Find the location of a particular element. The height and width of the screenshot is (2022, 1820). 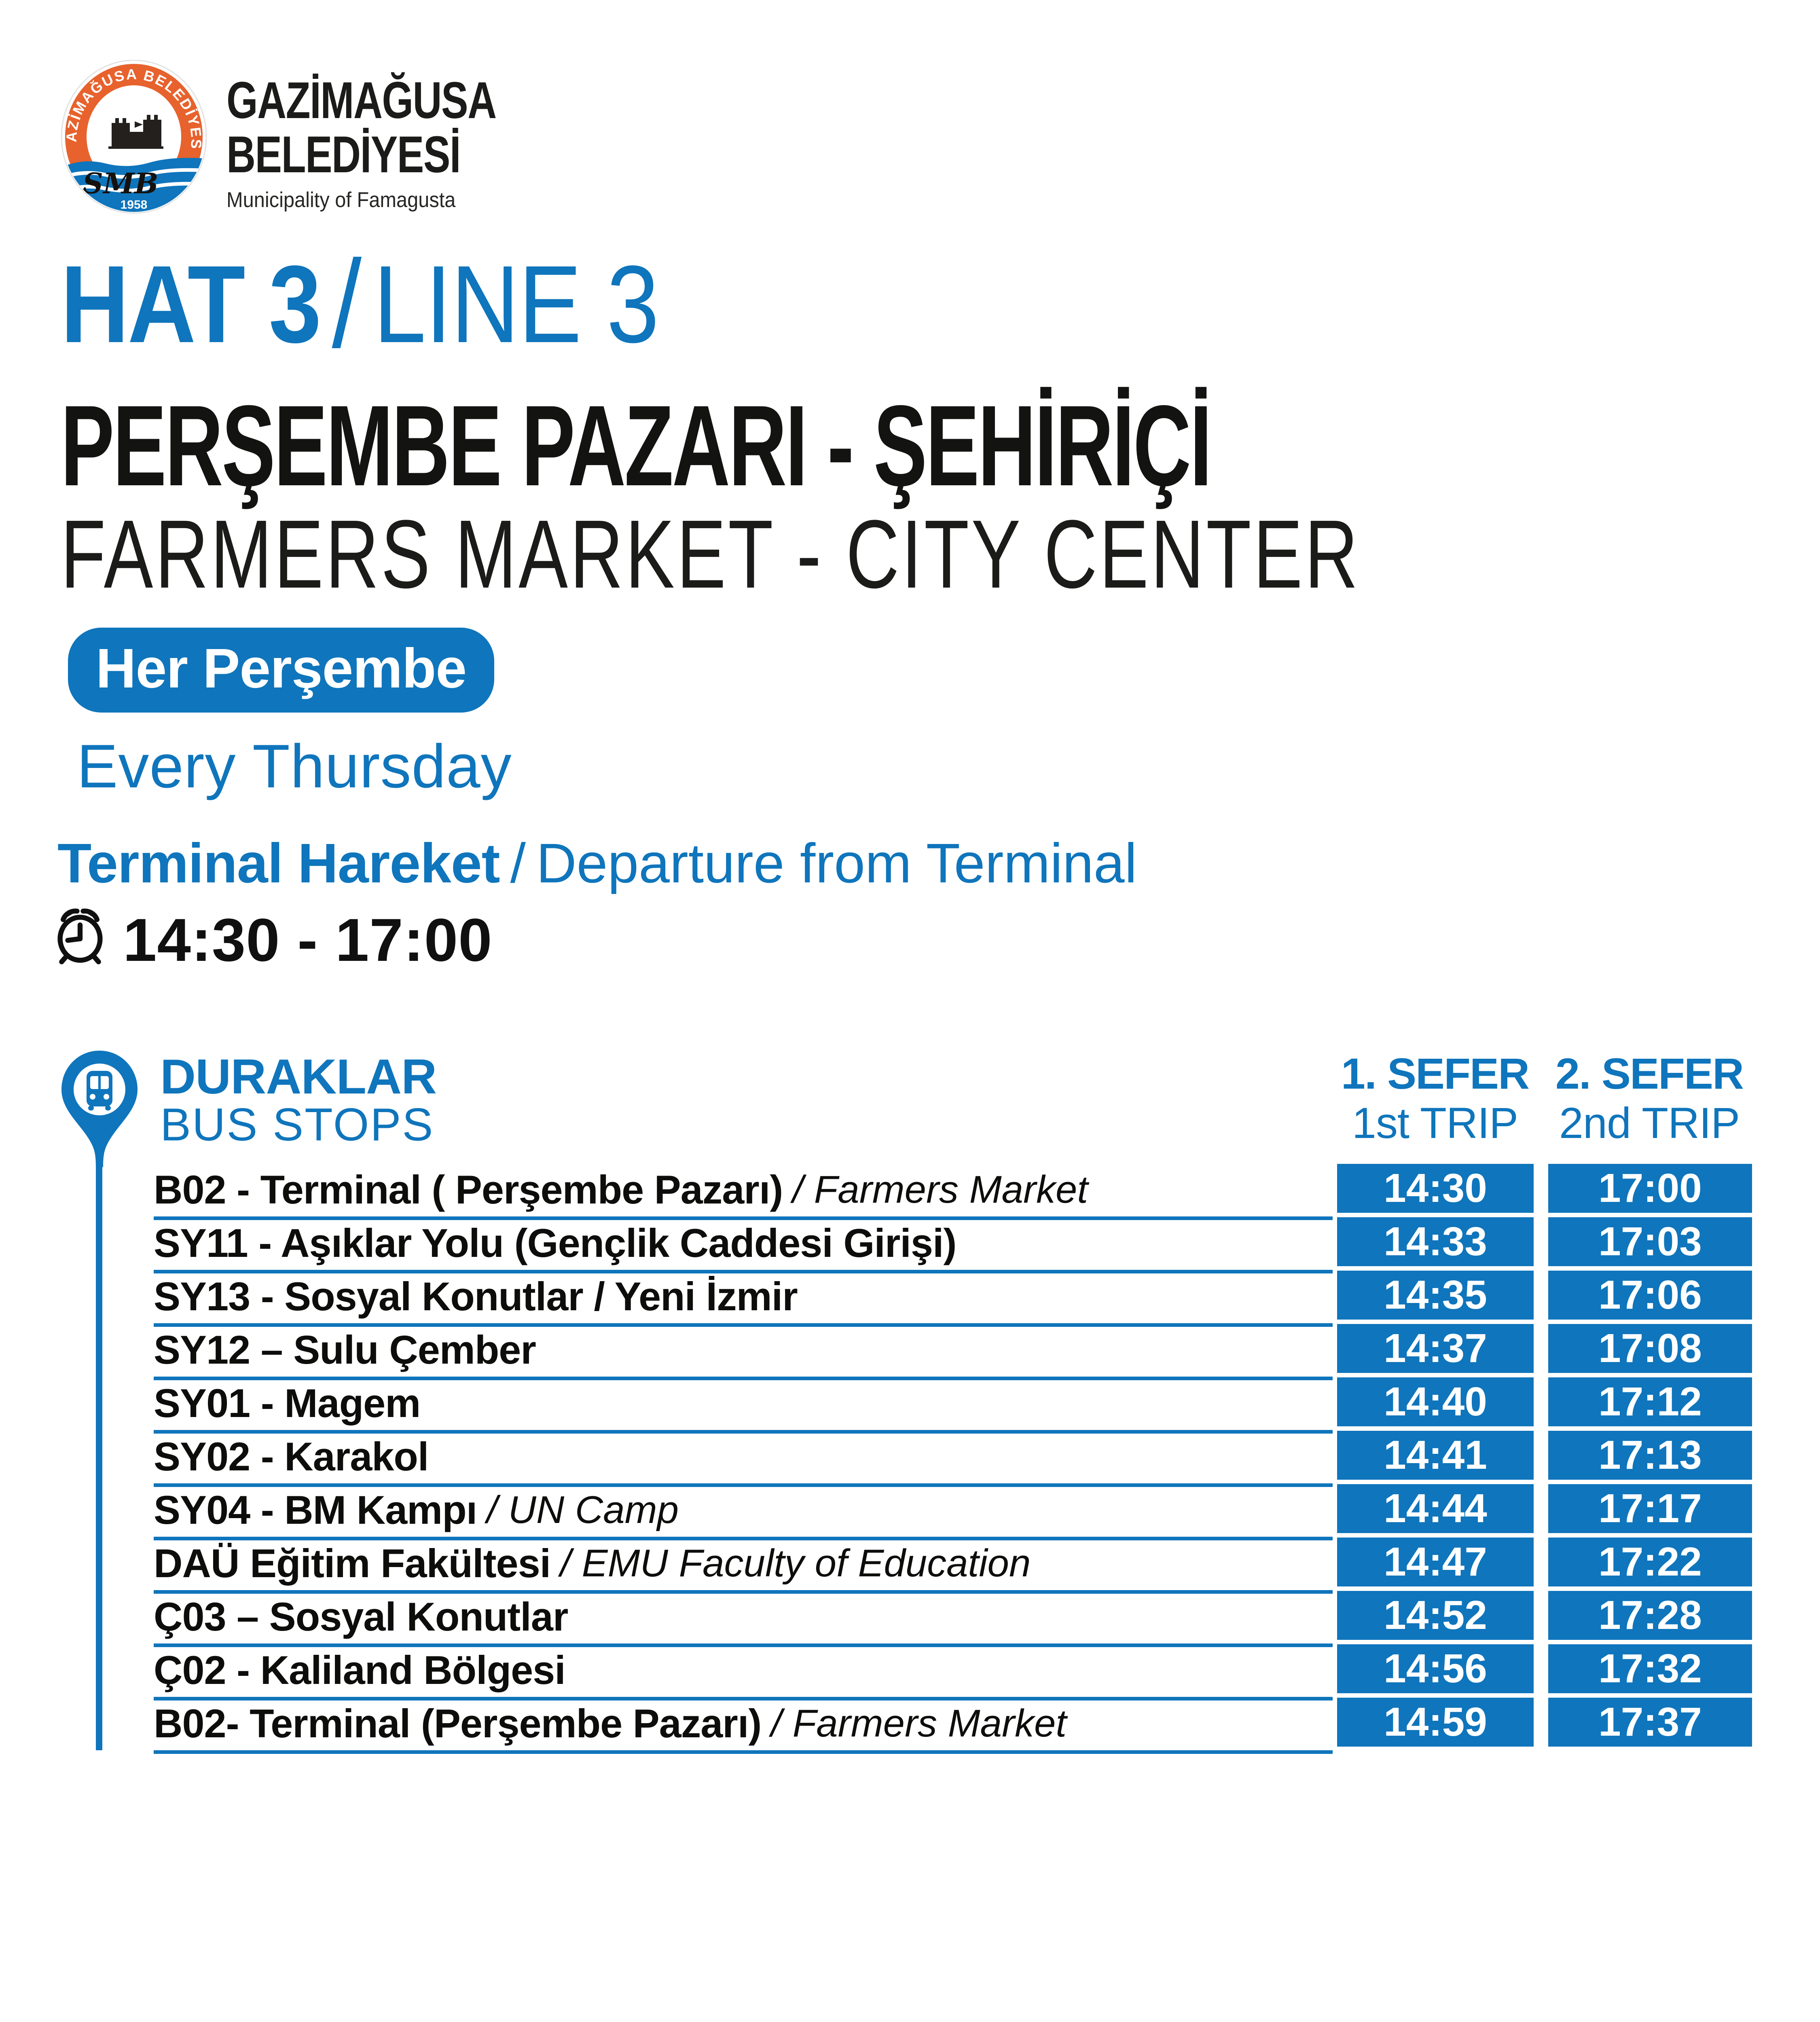

table-row-stop: SY01 - Magem is located at coordinates (743, 1405).